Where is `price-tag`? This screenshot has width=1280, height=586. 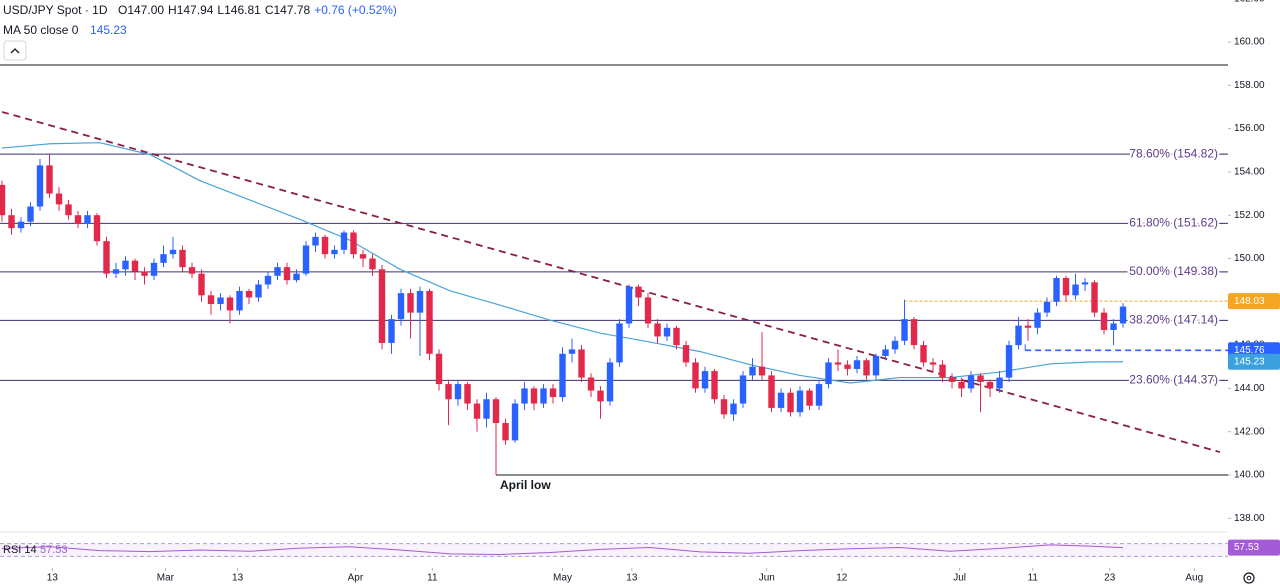
price-tag is located at coordinates (1254, 301).